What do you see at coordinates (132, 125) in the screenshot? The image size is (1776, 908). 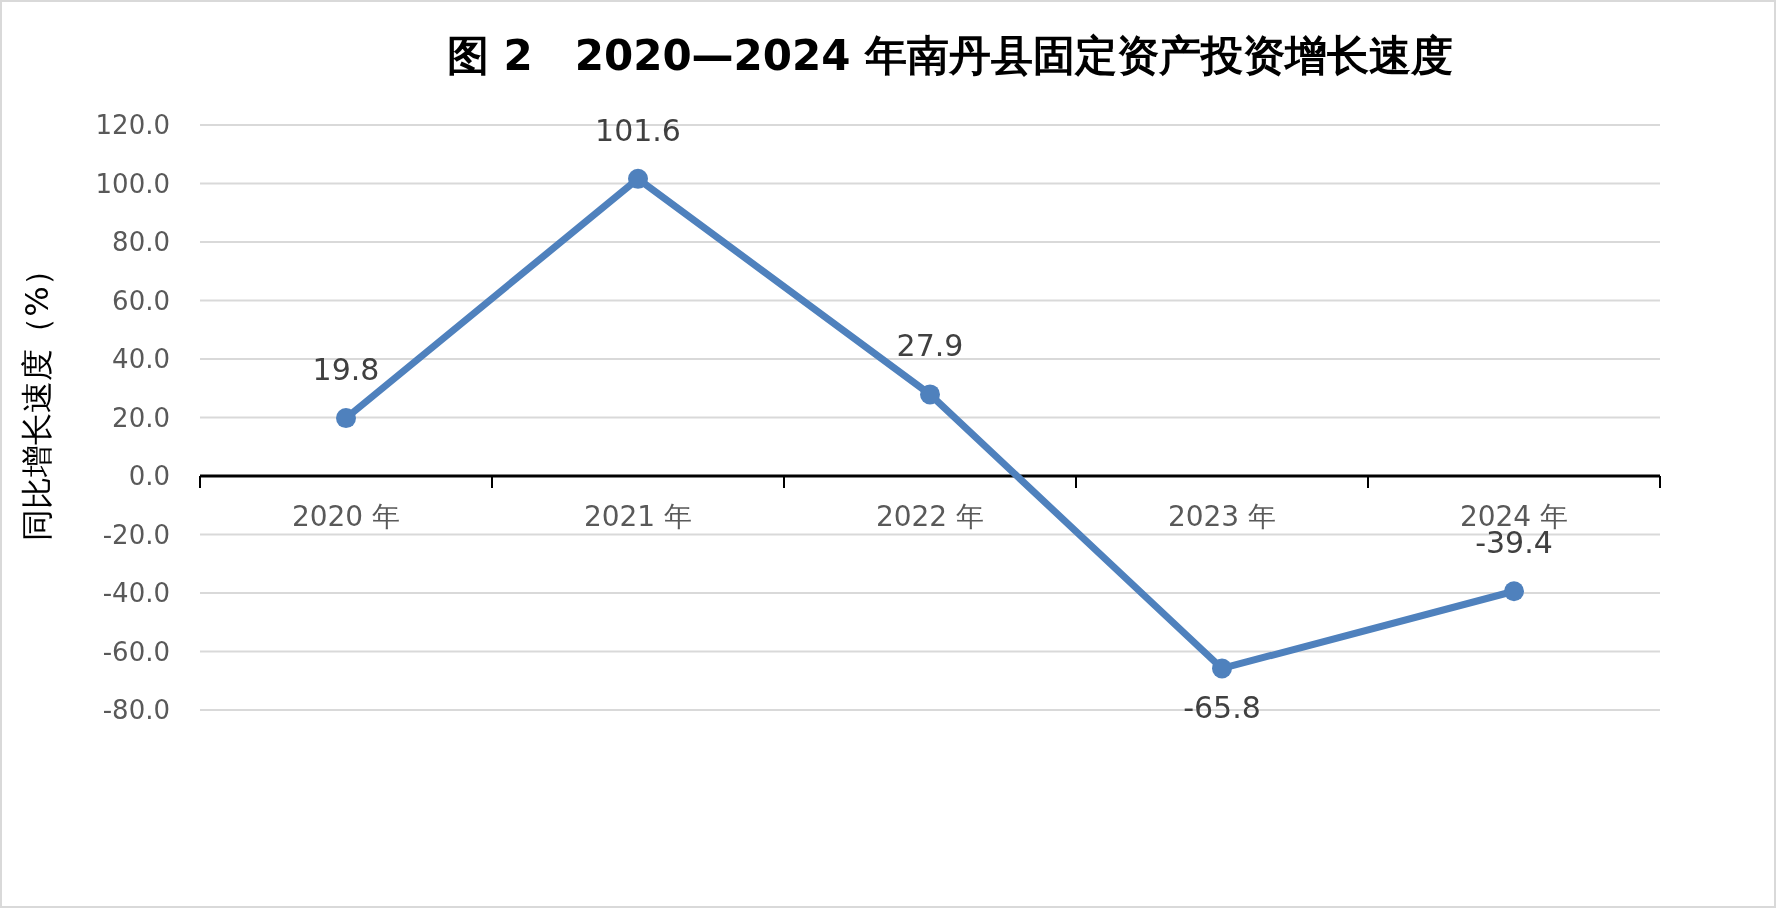 I see `y-tick-label: 120.0` at bounding box center [132, 125].